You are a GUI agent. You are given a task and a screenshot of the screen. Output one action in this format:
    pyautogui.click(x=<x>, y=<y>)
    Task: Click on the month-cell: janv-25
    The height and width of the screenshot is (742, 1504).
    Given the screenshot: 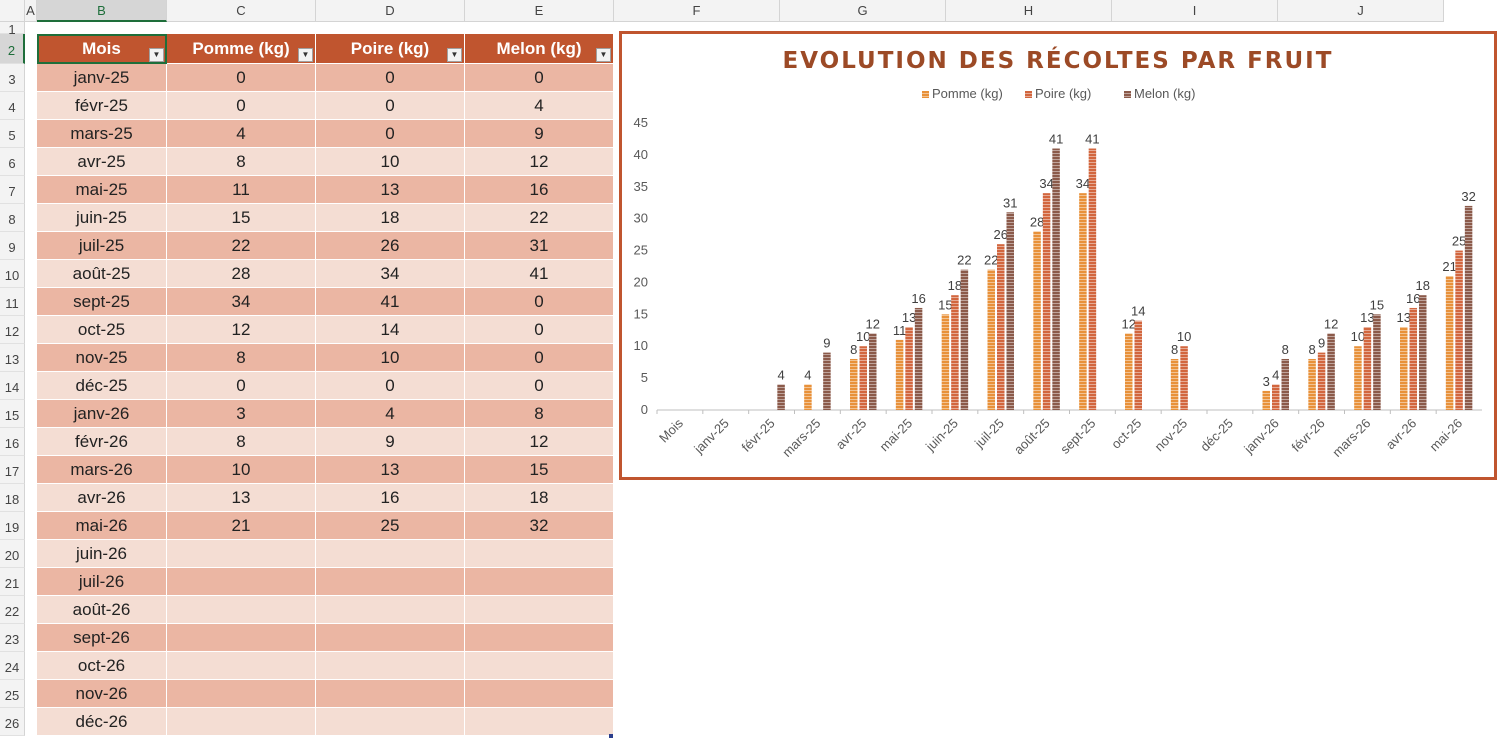 What is the action you would take?
    pyautogui.click(x=102, y=78)
    